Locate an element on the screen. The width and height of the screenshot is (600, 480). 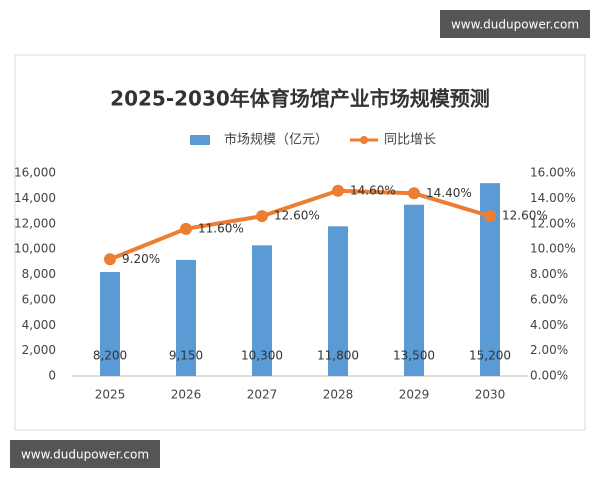
y-tick-label: 0 is located at coordinates (52, 376).